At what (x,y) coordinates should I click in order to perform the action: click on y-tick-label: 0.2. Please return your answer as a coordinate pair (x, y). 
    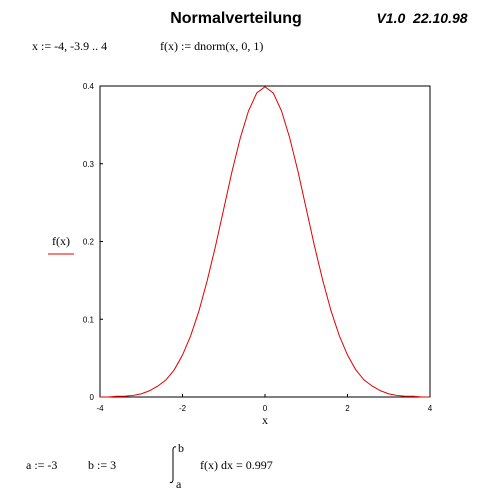
    Looking at the image, I should click on (89, 242).